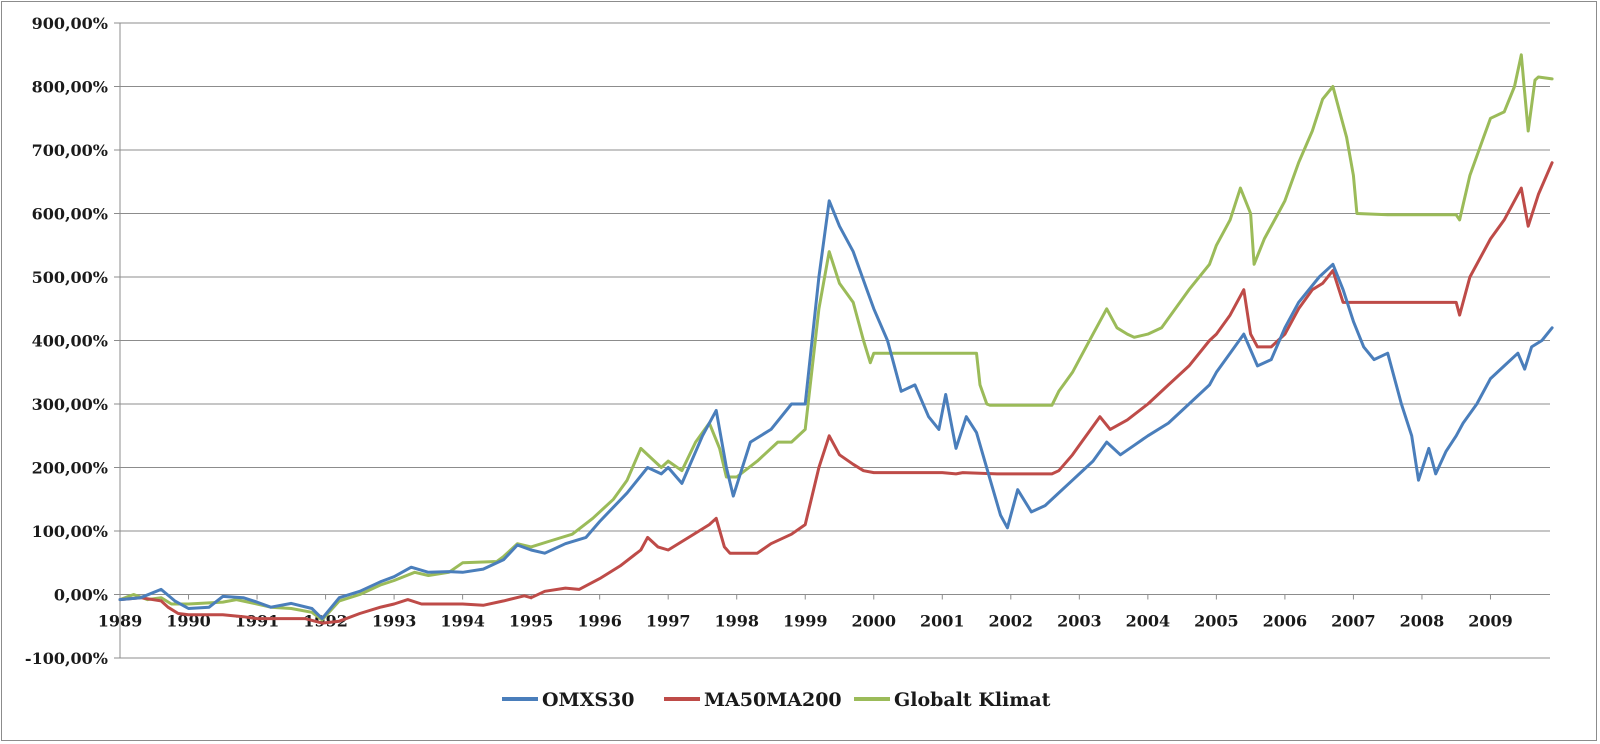 The width and height of the screenshot is (1600, 744). I want to click on x-tick-label: 1992, so click(325, 621).